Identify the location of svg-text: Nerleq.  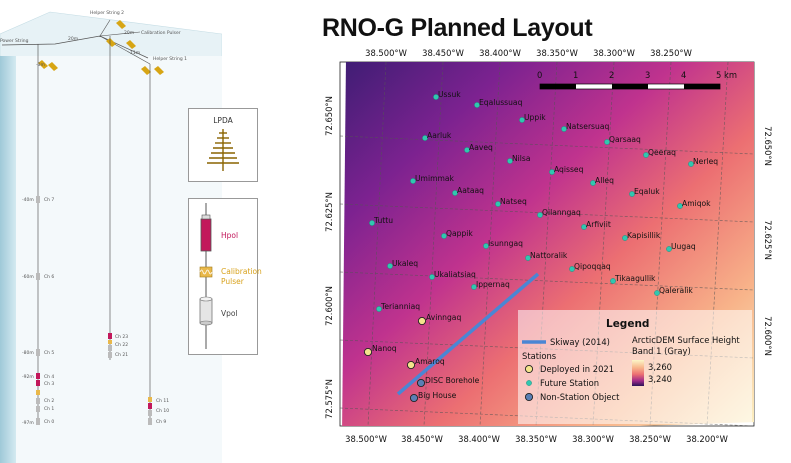
(705, 161).